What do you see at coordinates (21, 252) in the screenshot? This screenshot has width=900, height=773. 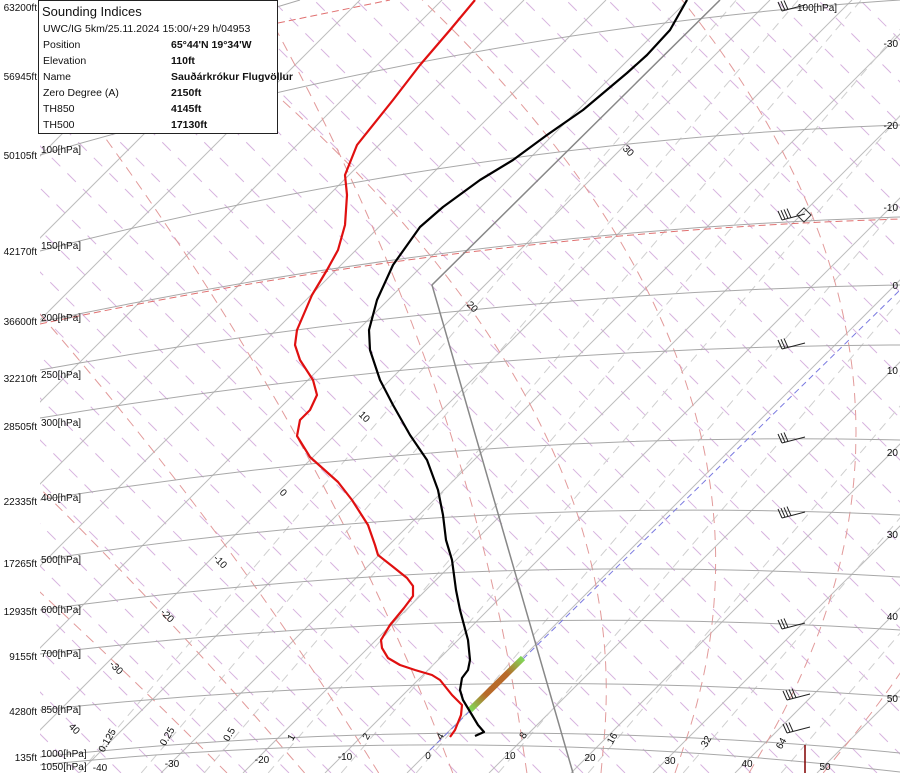 I see `height-label: 42170ft` at bounding box center [21, 252].